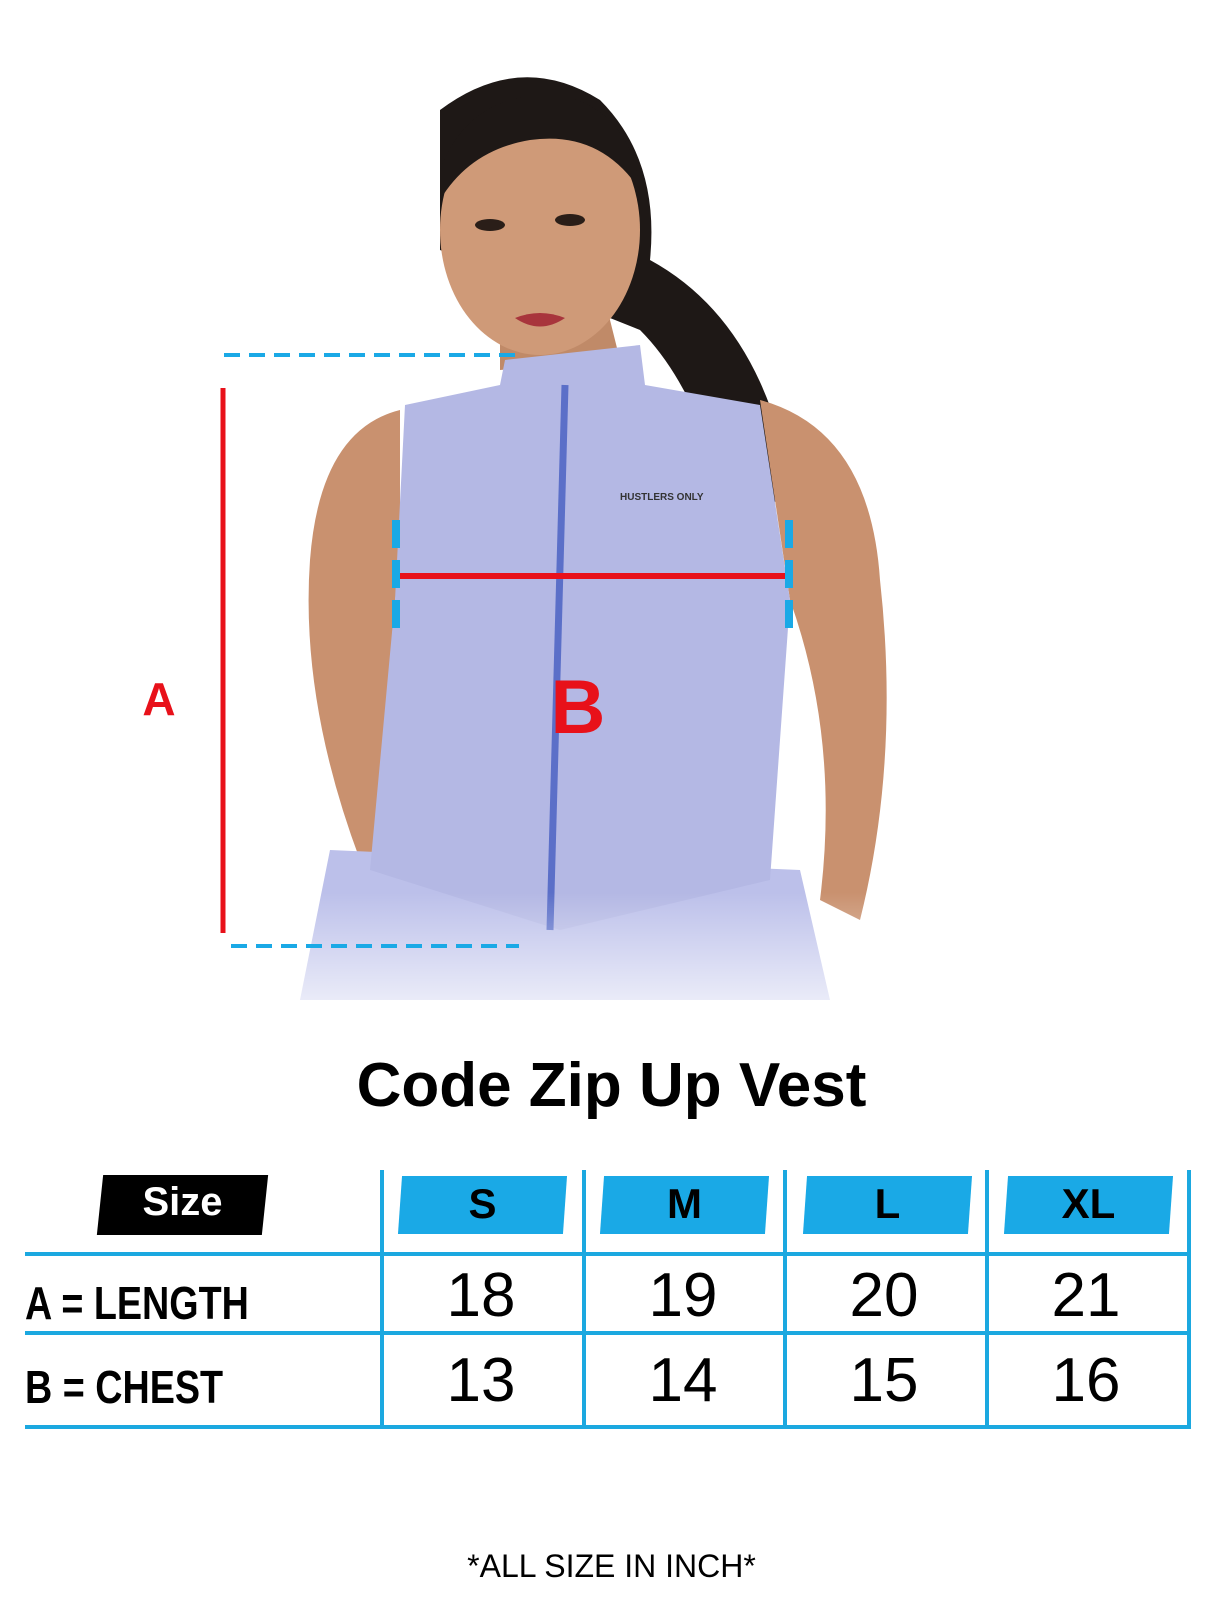 The image size is (1223, 1600). I want to click on size-xl: XL, so click(1088, 1203).